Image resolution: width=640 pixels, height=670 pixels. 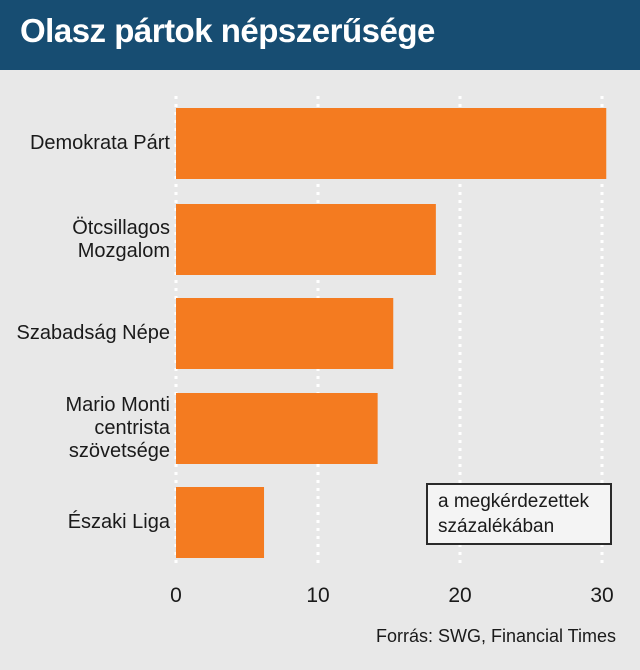 I want to click on unit-note-text: a megkérdezettek százalékában, so click(x=514, y=514).